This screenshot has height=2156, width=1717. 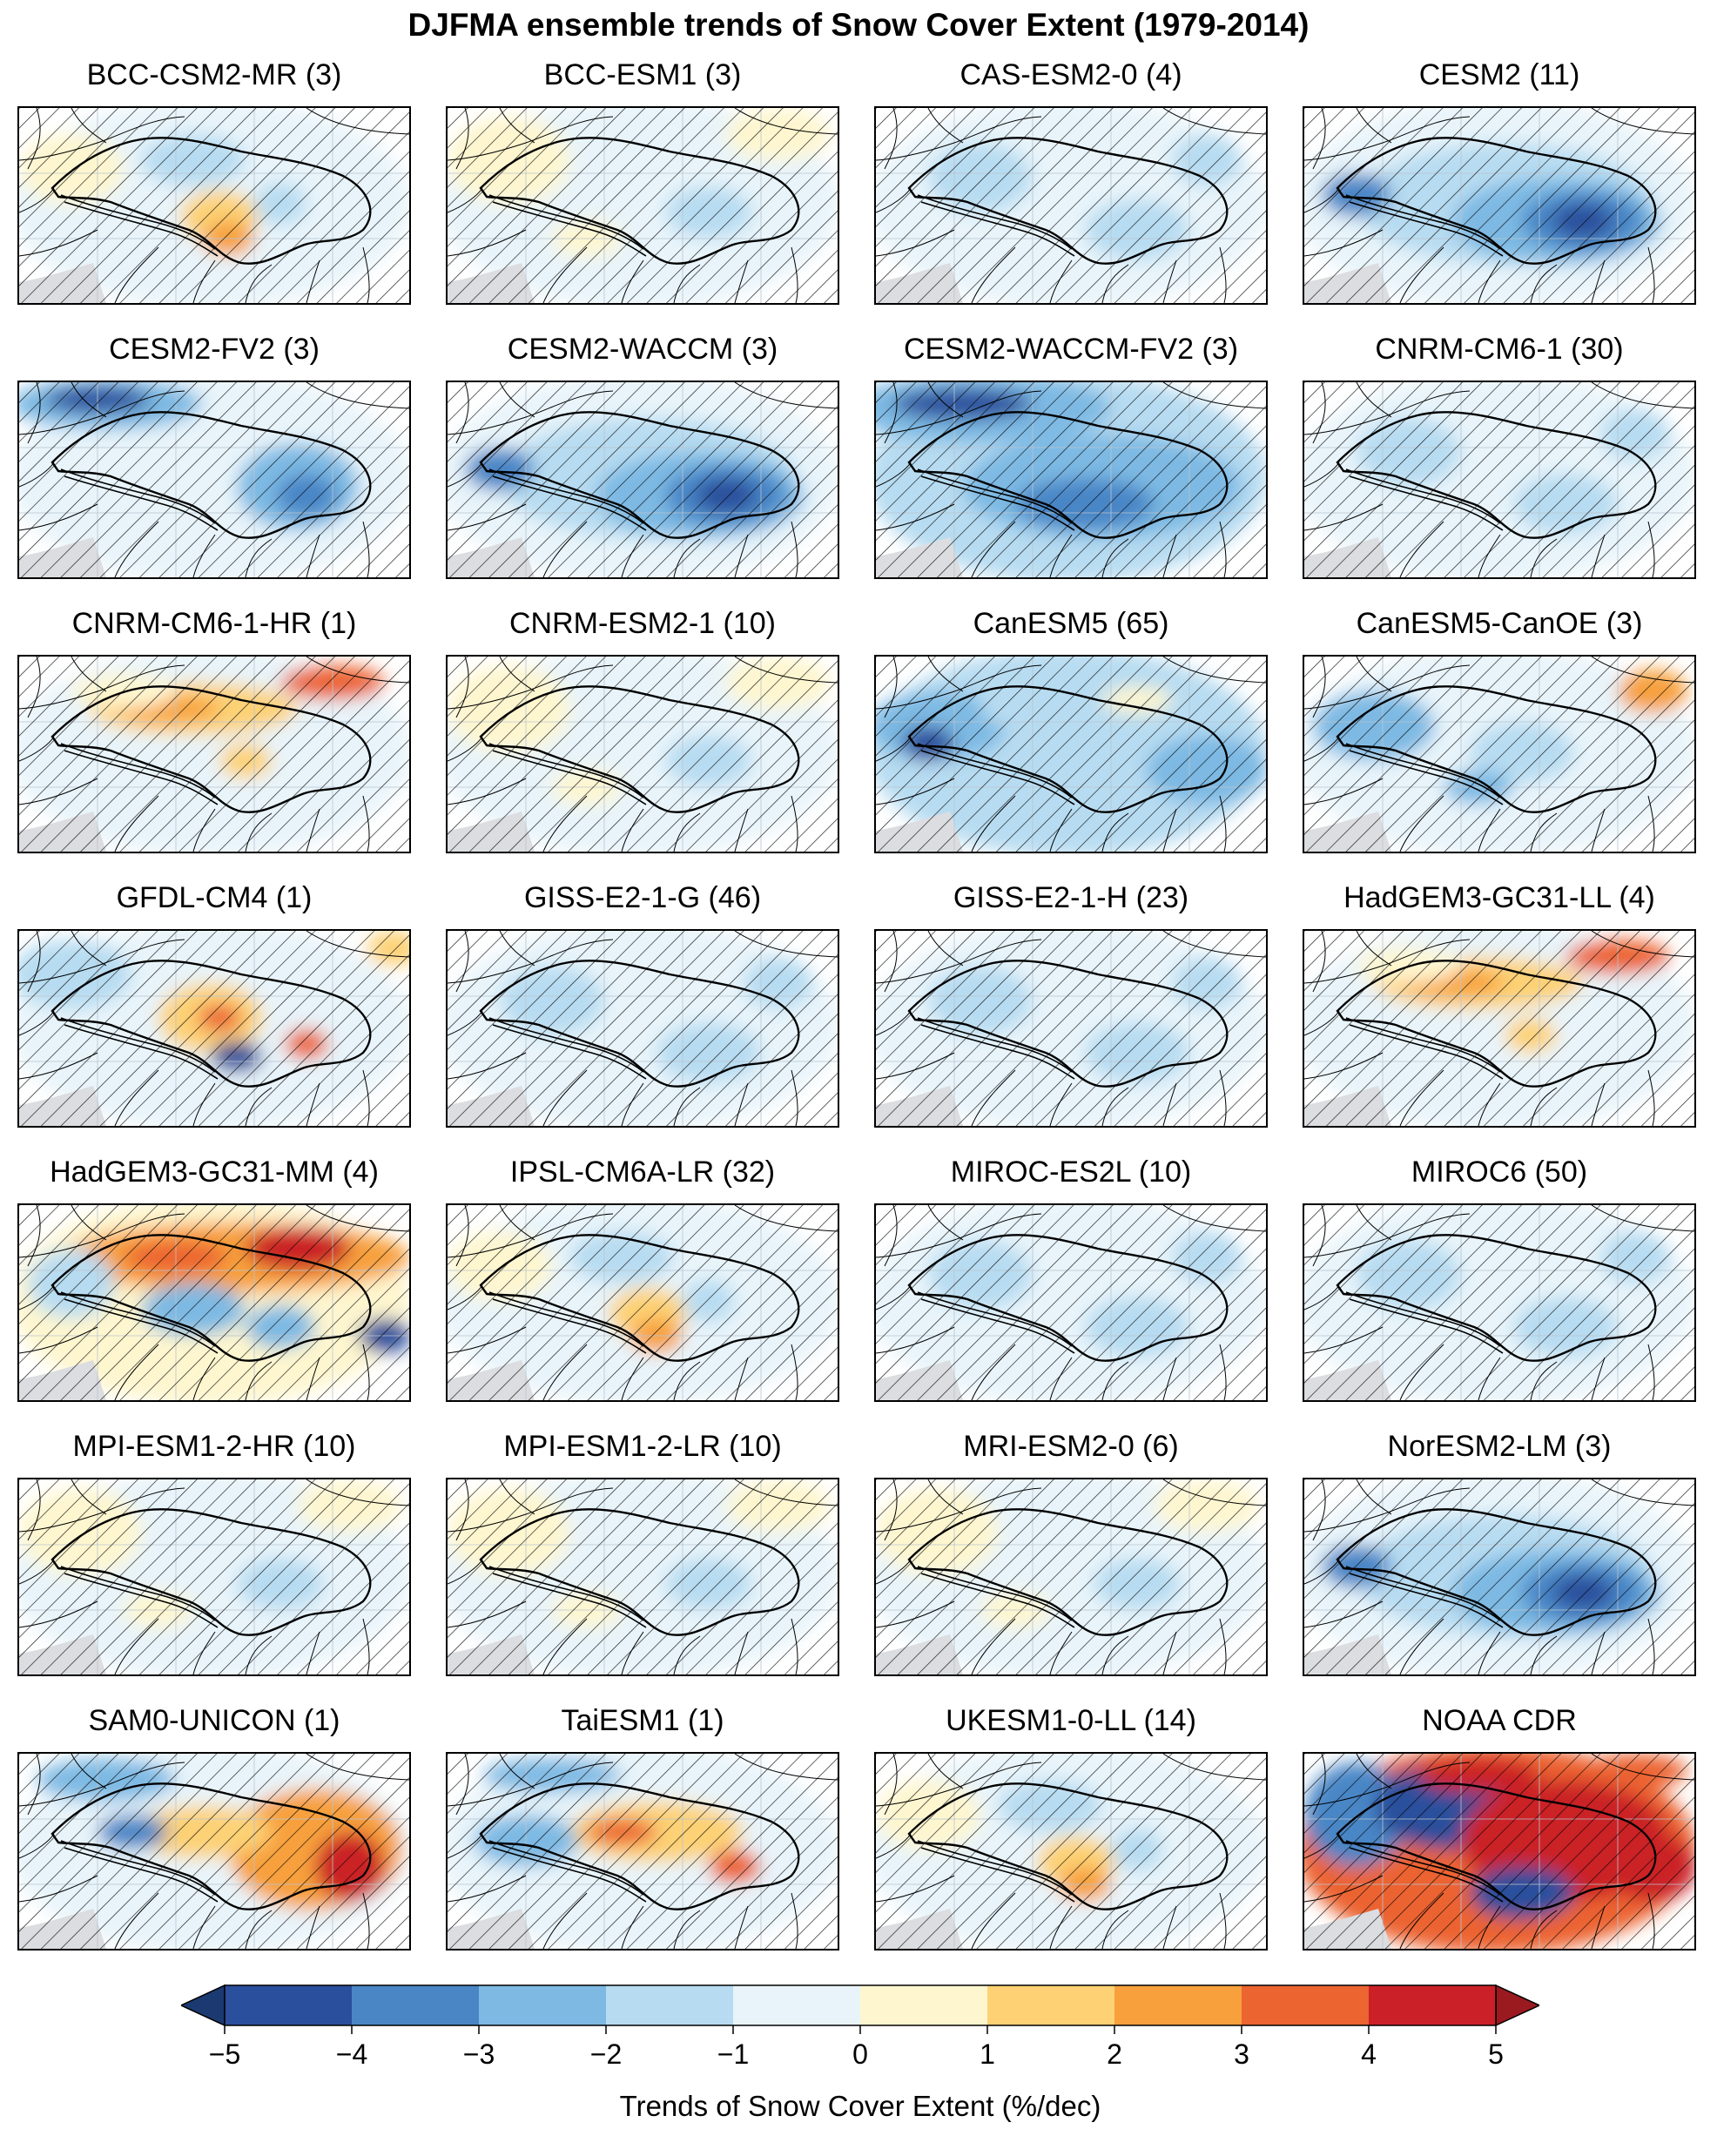 I want to click on panel-title: MIROC6 (50), so click(x=1499, y=1172).